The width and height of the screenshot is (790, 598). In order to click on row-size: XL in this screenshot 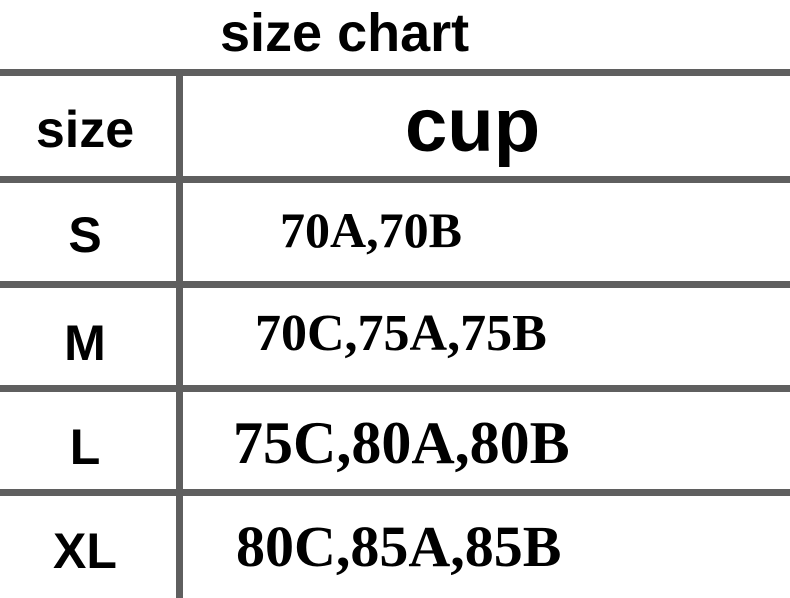, I will do `click(85, 551)`.